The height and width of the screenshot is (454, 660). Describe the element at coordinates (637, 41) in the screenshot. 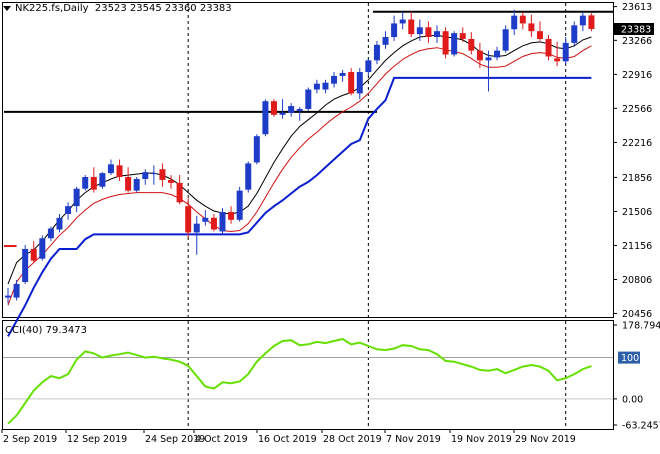

I see `price-tick-label: 23266` at that location.